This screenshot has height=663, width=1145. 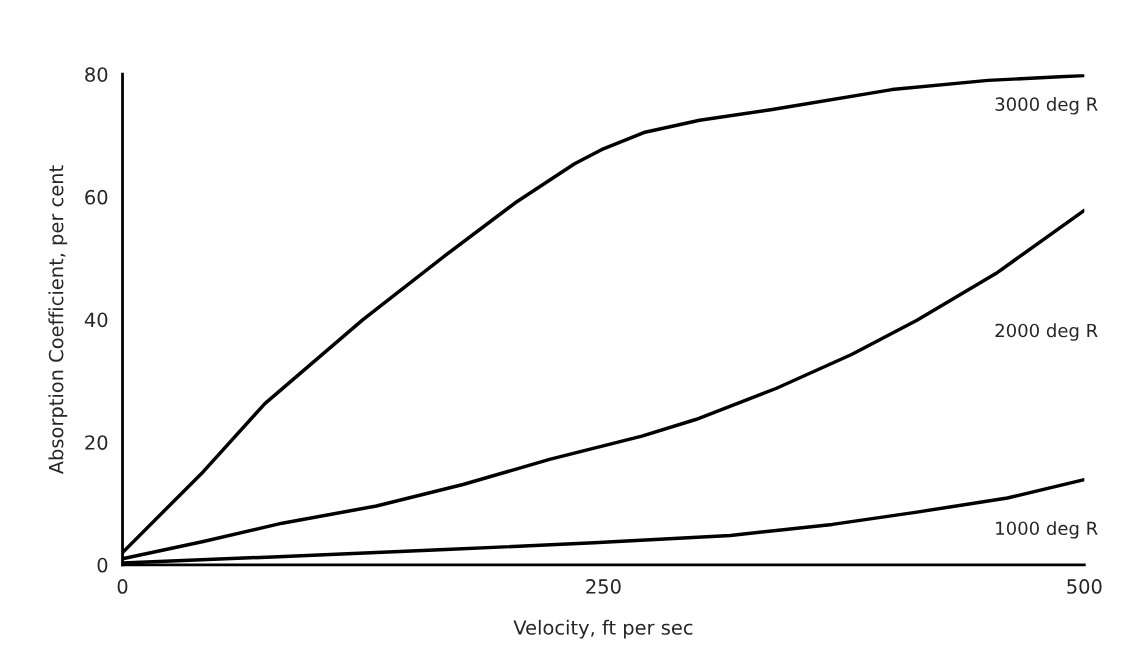 What do you see at coordinates (96, 442) in the screenshot?
I see `y-tick-label: 20` at bounding box center [96, 442].